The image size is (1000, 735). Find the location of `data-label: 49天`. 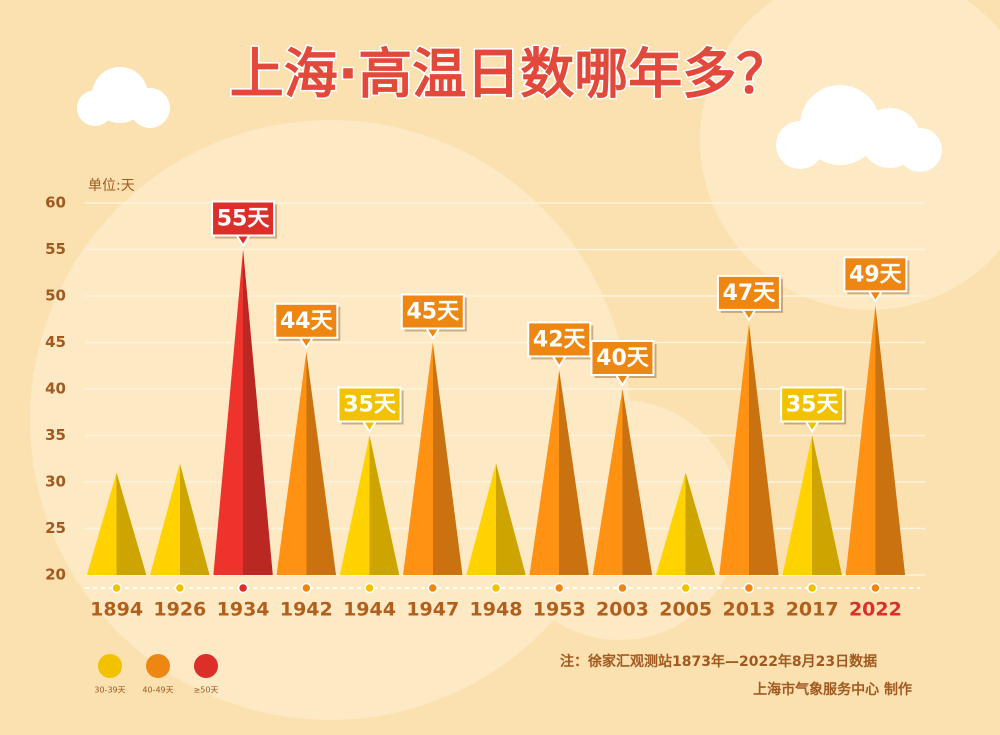

data-label: 49天 is located at coordinates (876, 274).